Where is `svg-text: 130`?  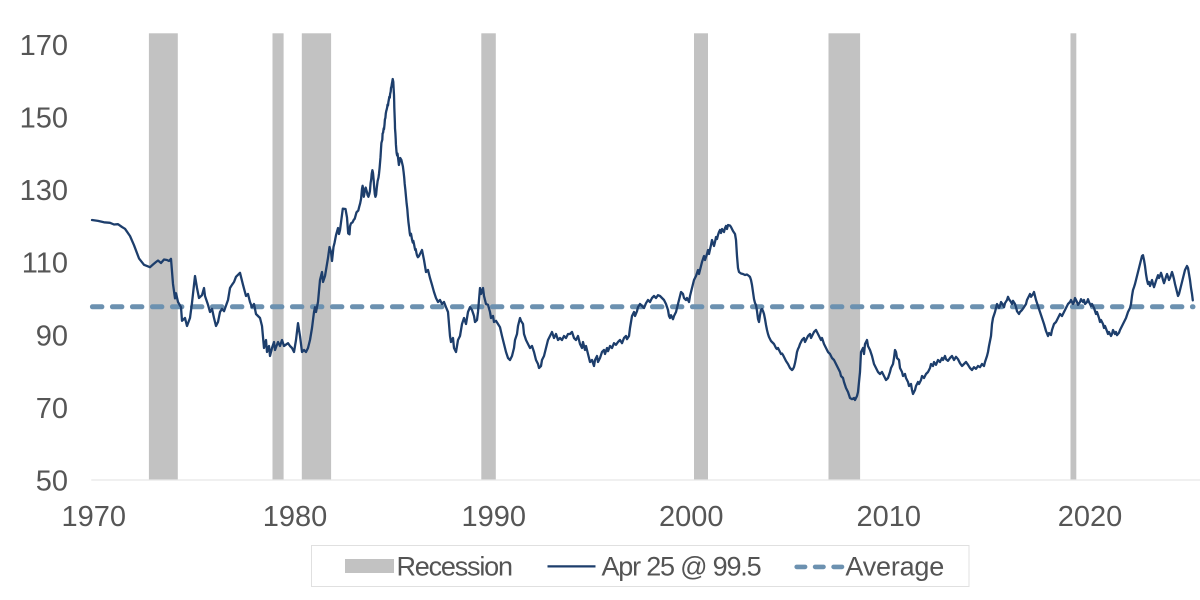 svg-text: 130 is located at coordinates (44, 191).